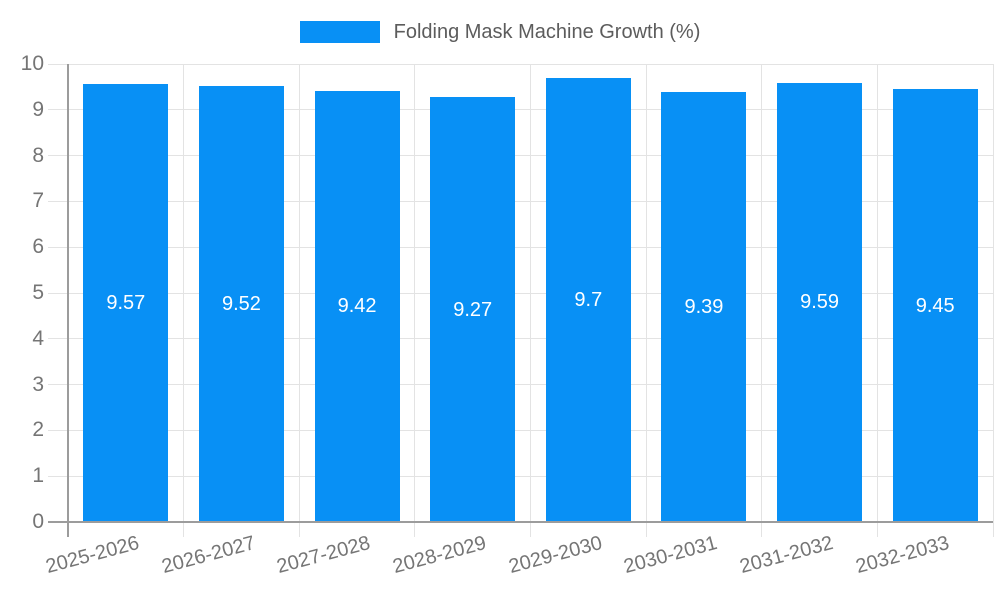  Describe the element at coordinates (32, 63) in the screenshot. I see `y-axis-label: 10` at that location.